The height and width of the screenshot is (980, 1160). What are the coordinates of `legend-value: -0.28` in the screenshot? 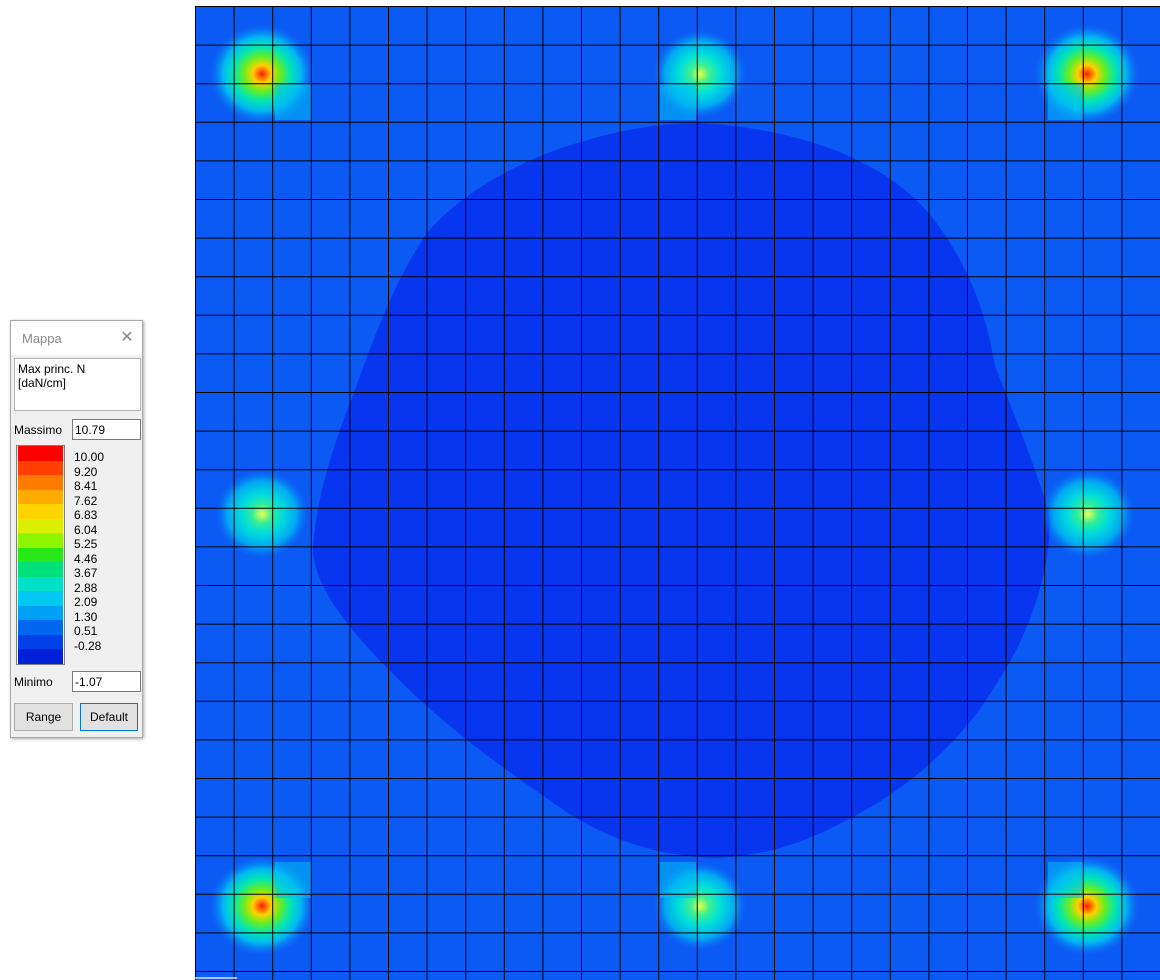 It's located at (88, 645).